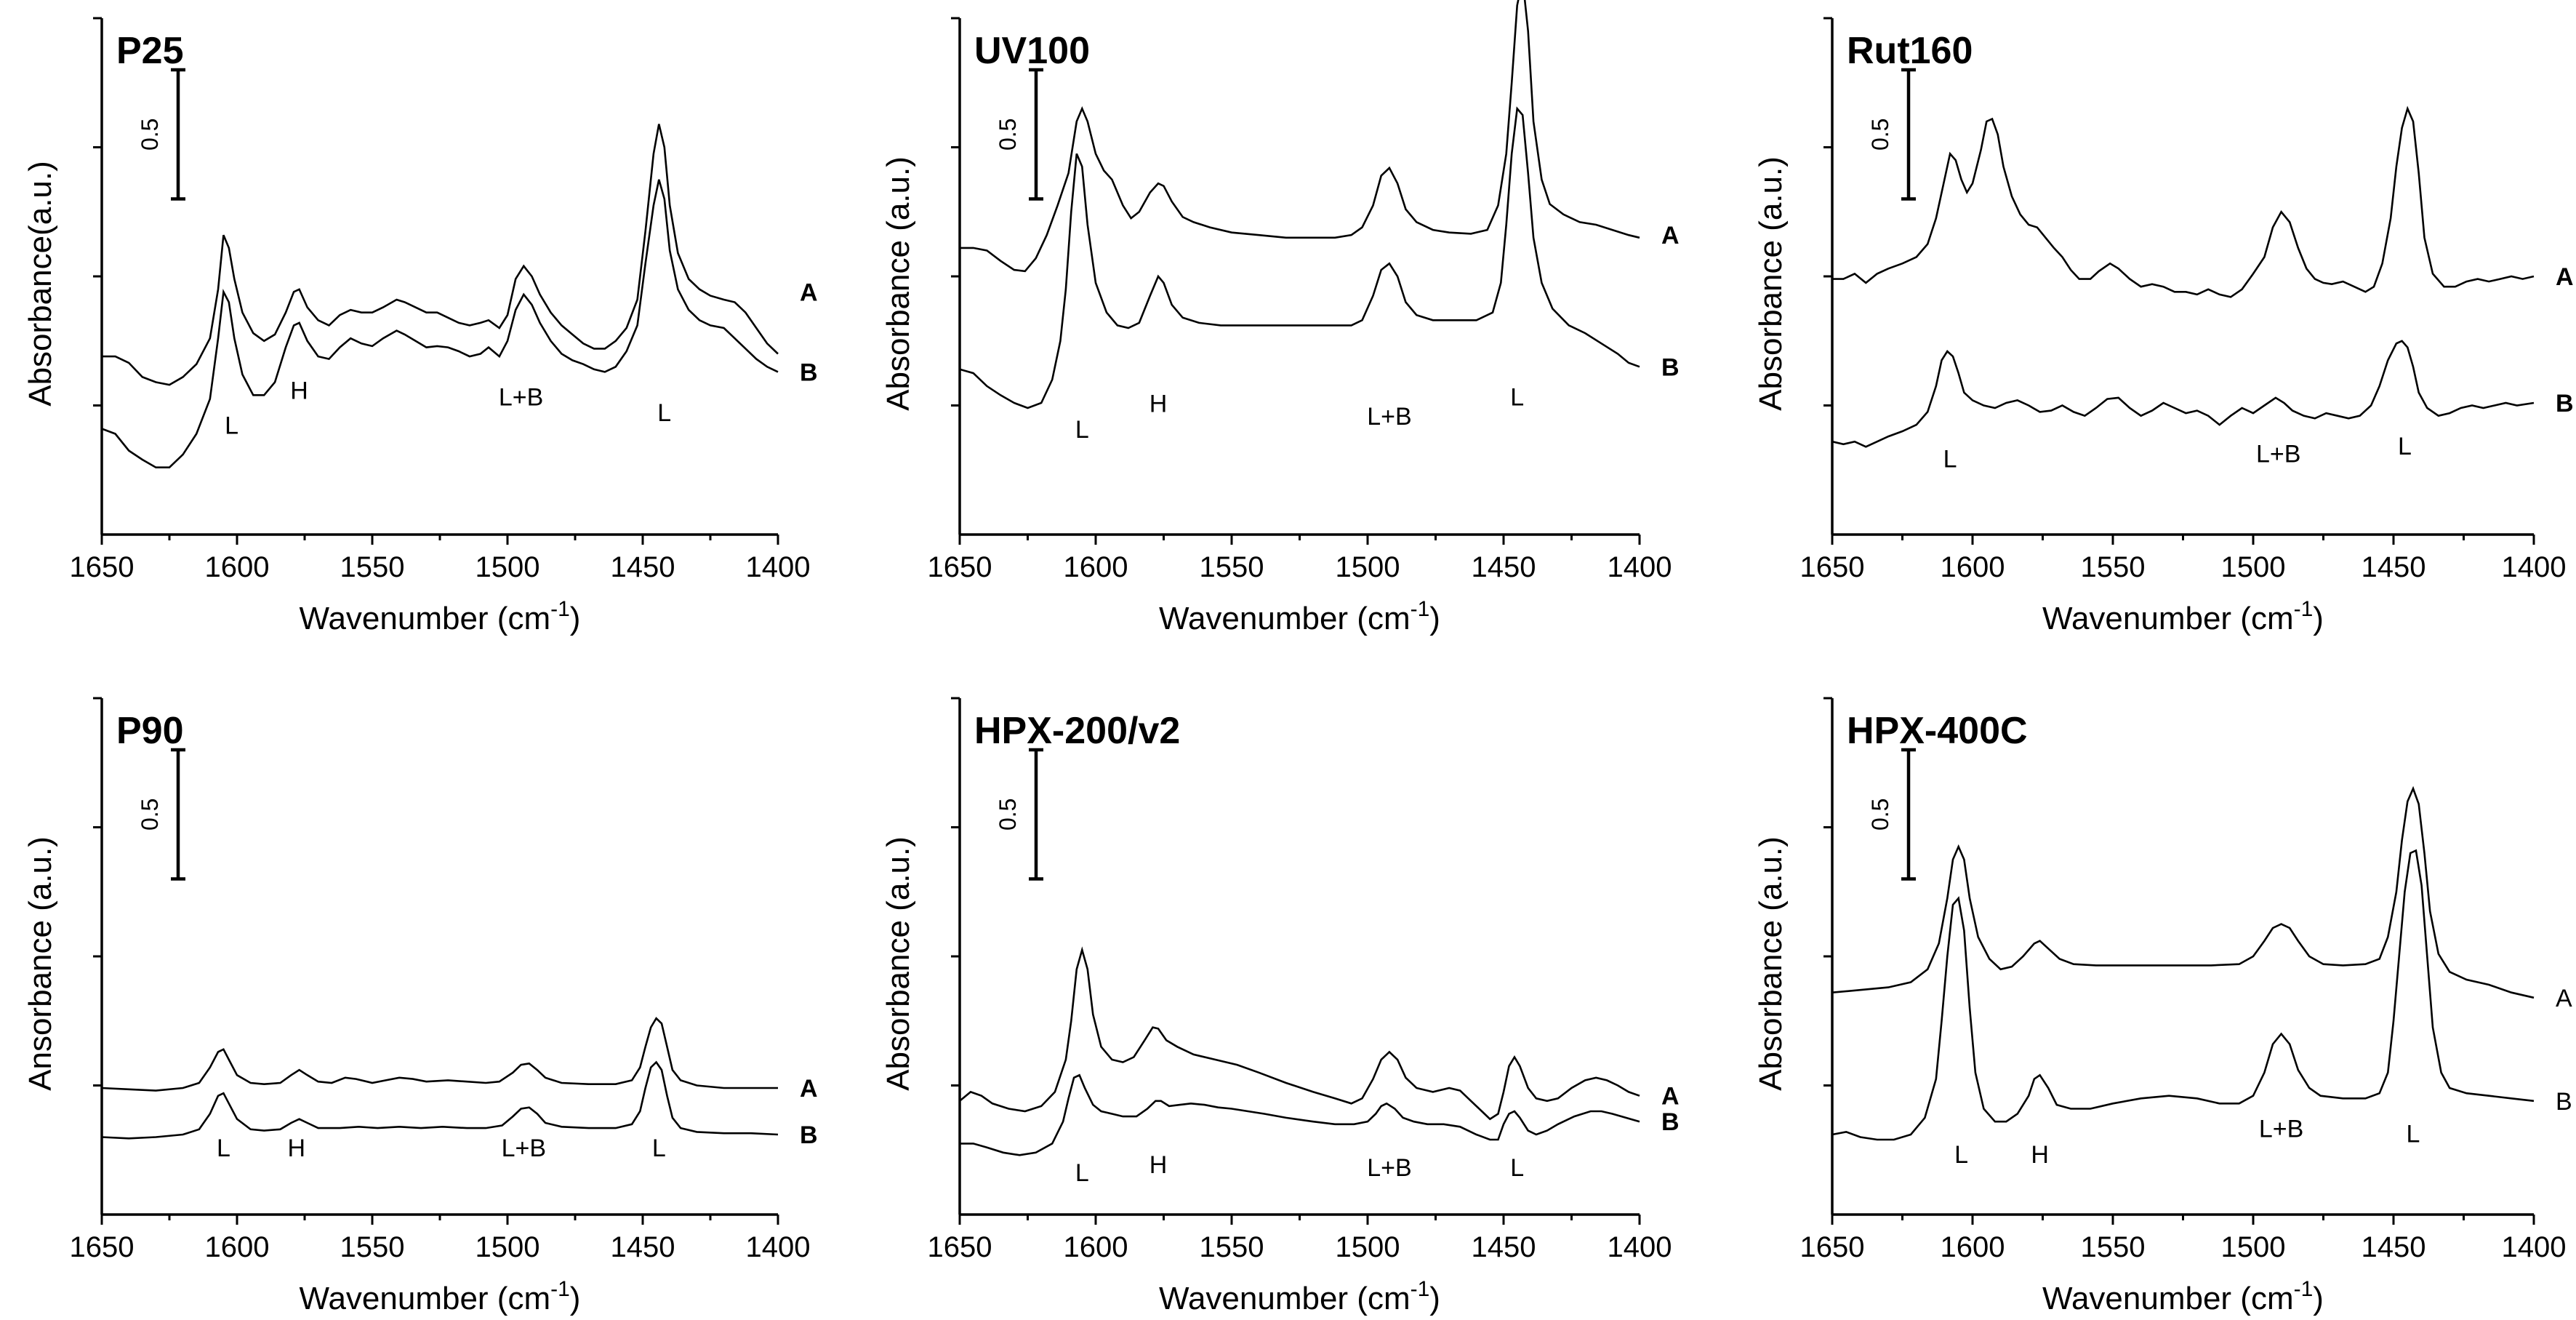 Image resolution: width=2576 pixels, height=1320 pixels. I want to click on y-axis-title: Absorbance(a.u.), so click(40, 284).